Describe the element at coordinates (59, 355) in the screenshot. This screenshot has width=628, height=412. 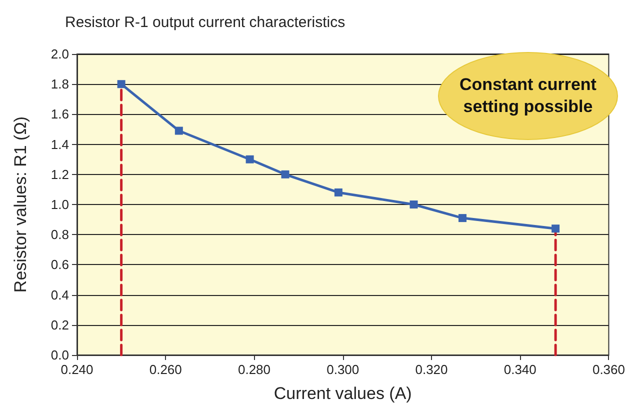
I see `y-tick-label: 0.0` at that location.